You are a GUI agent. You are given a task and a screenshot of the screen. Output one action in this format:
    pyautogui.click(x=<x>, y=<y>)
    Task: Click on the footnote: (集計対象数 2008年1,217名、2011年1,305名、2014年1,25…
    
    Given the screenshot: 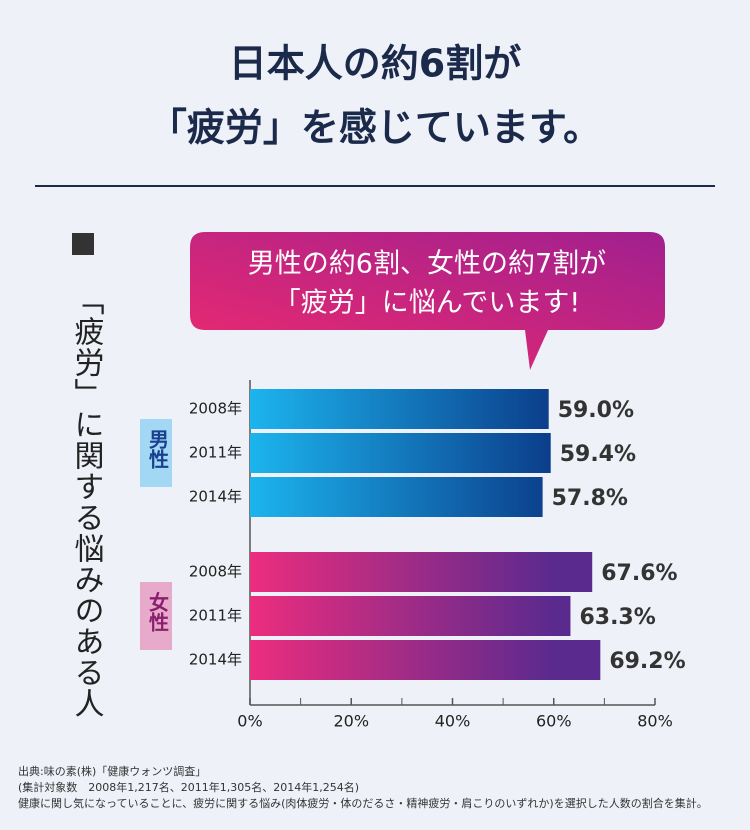 What is the action you would take?
    pyautogui.click(x=188, y=787)
    